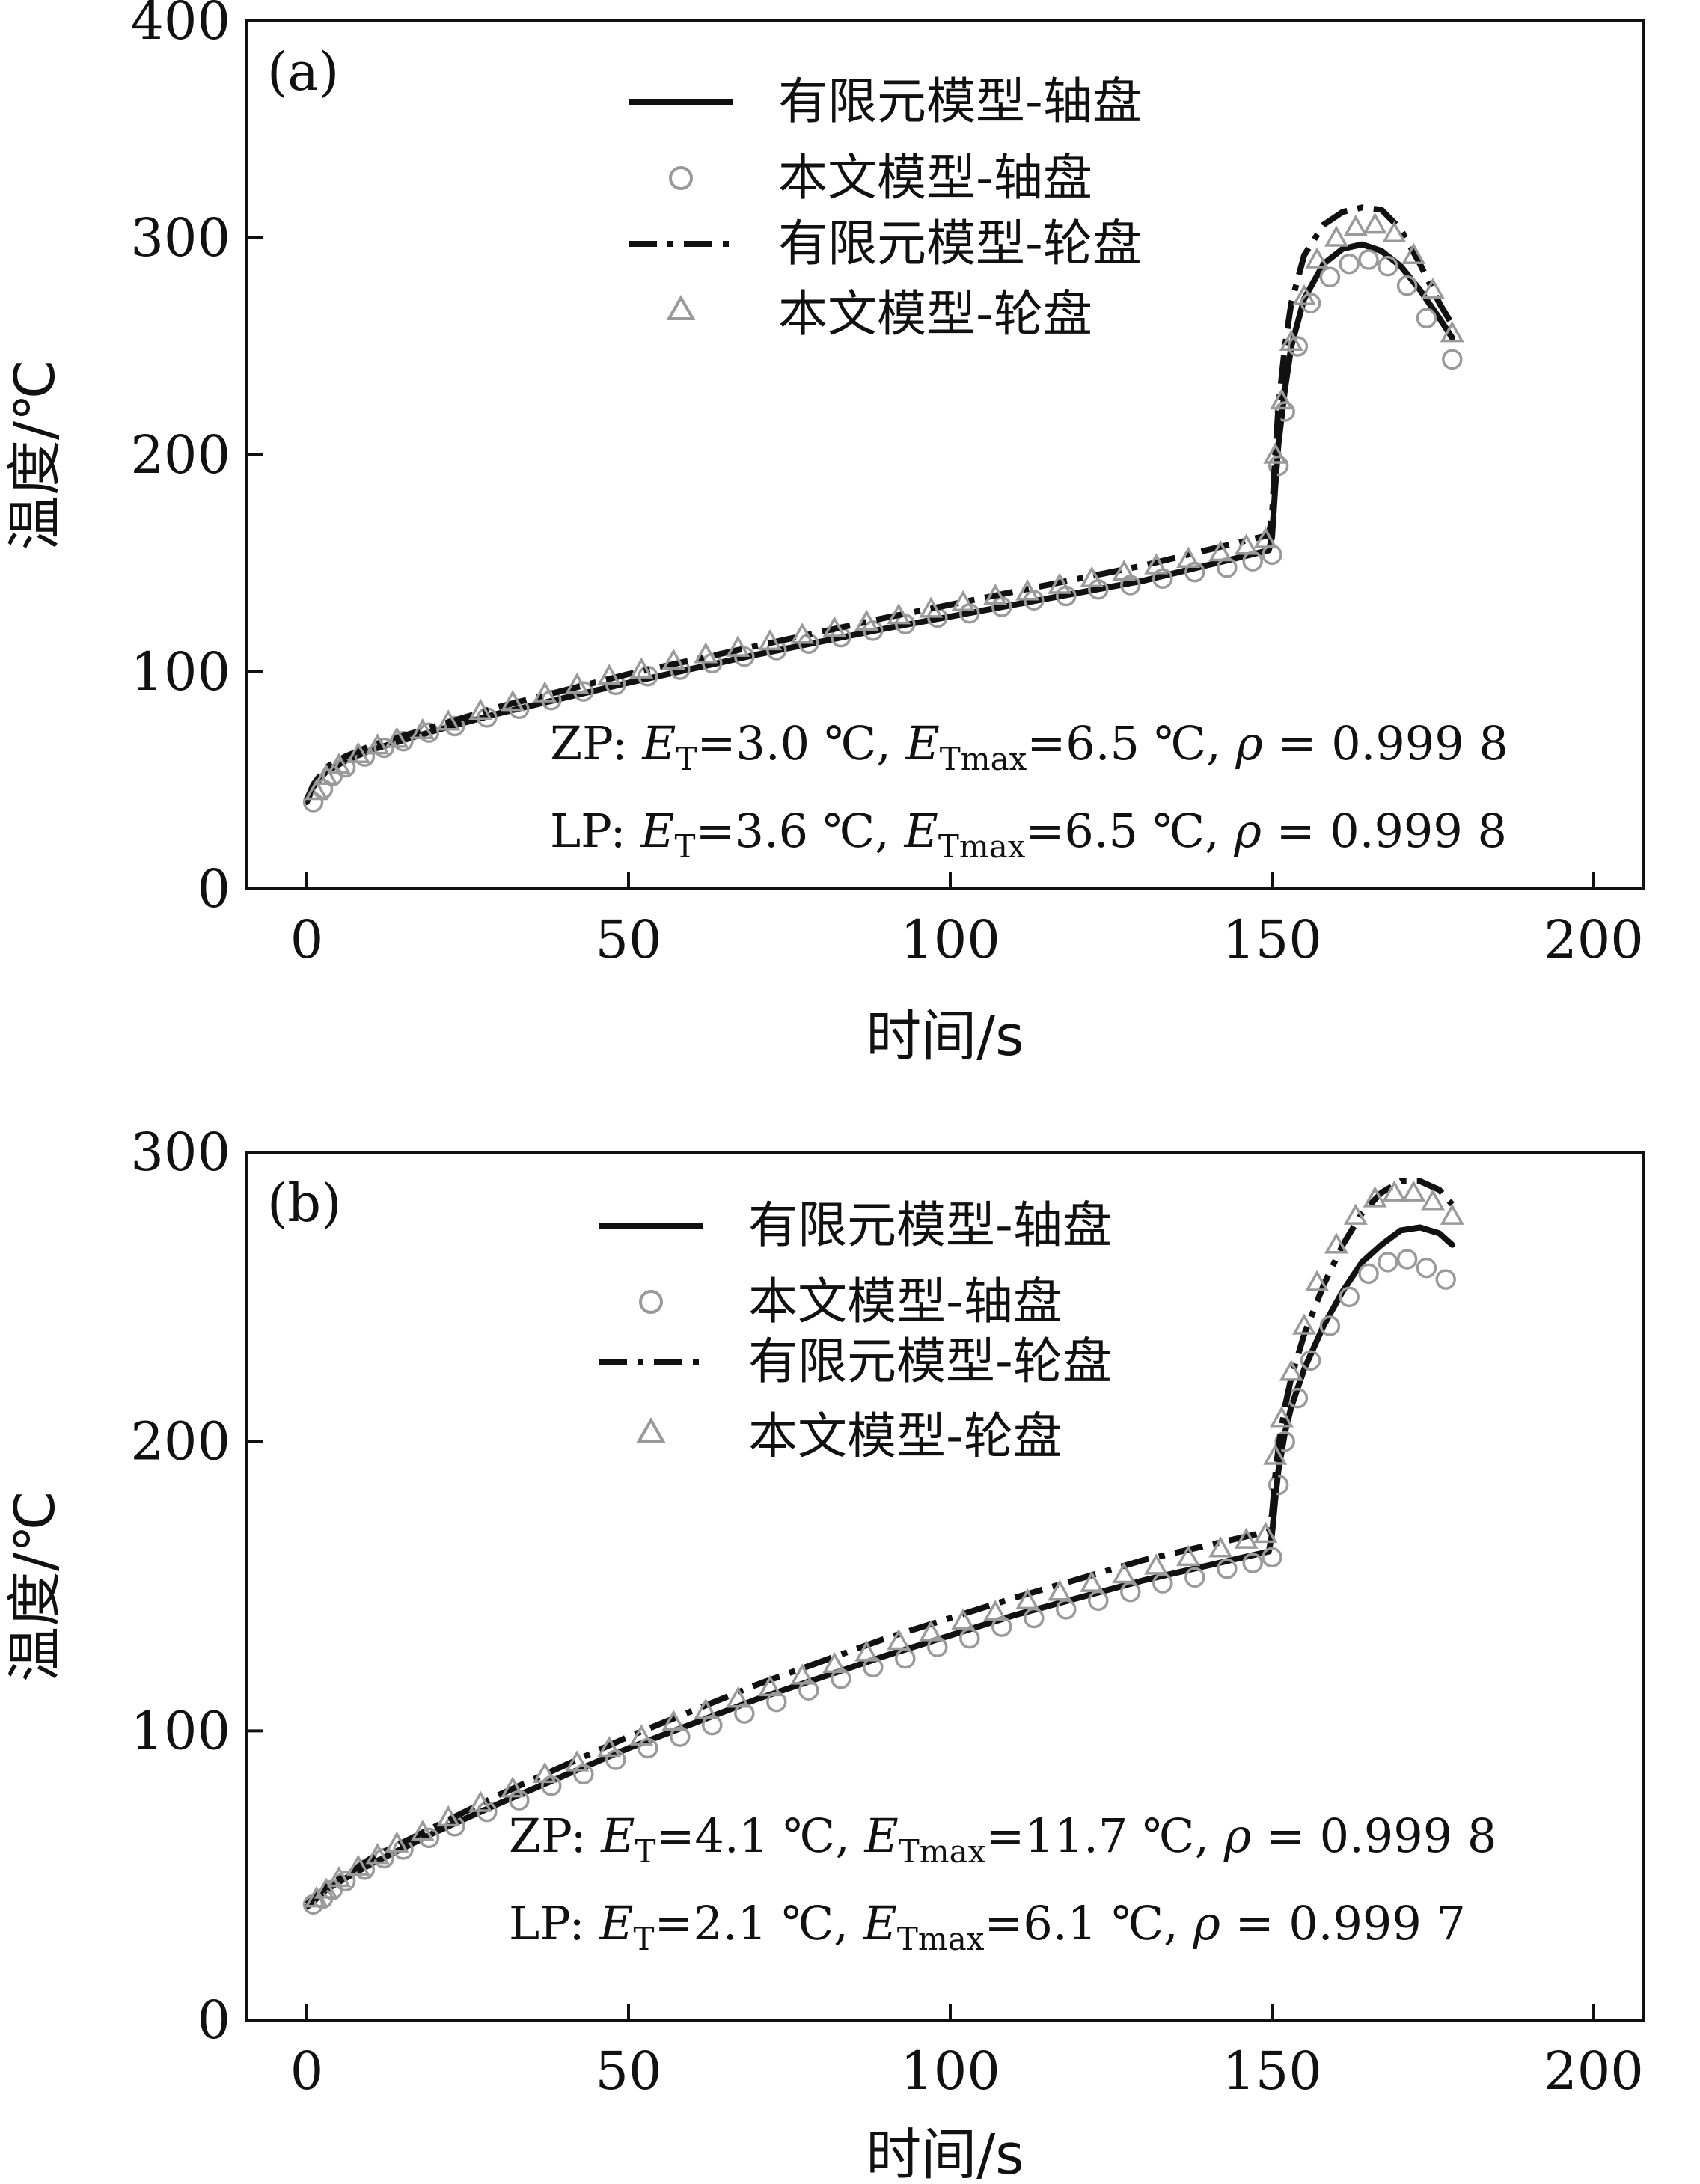 This screenshot has width=1700, height=2184. What do you see at coordinates (930, 1361) in the screenshot?
I see `legend-label: 有限元模型-轮盘` at bounding box center [930, 1361].